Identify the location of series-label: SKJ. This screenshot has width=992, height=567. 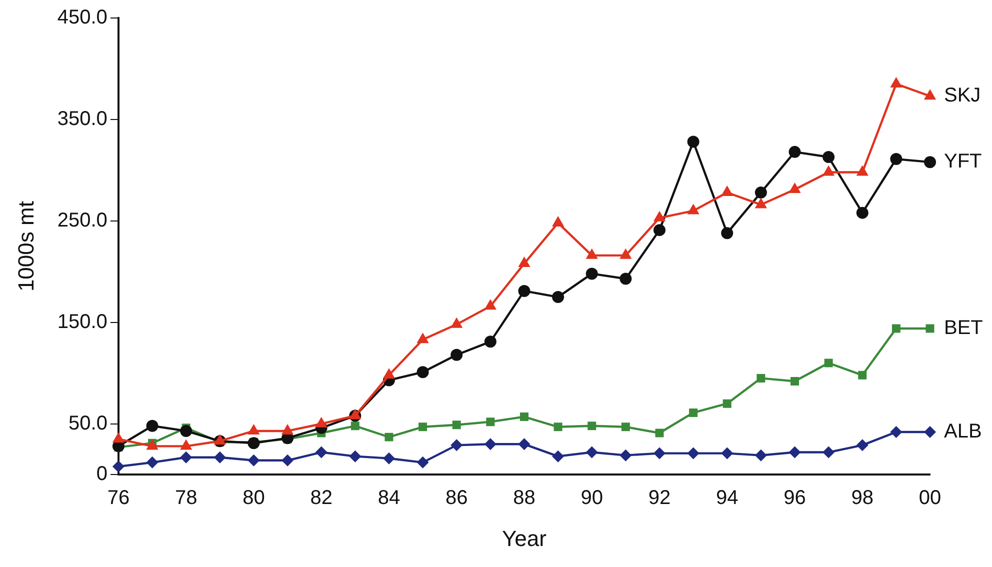
(962, 95).